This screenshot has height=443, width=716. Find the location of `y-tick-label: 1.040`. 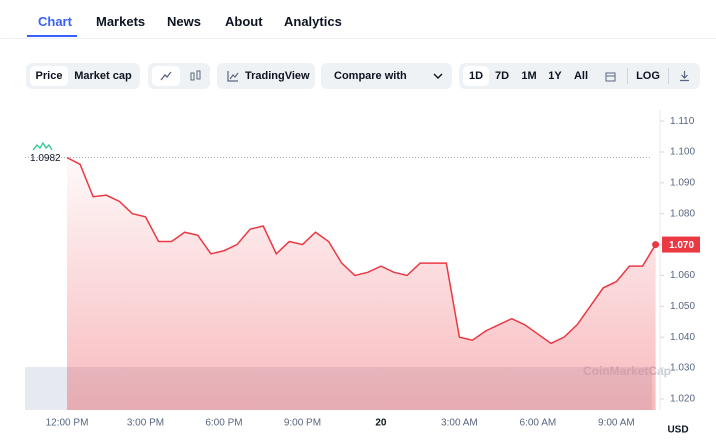

y-tick-label: 1.040 is located at coordinates (682, 337).